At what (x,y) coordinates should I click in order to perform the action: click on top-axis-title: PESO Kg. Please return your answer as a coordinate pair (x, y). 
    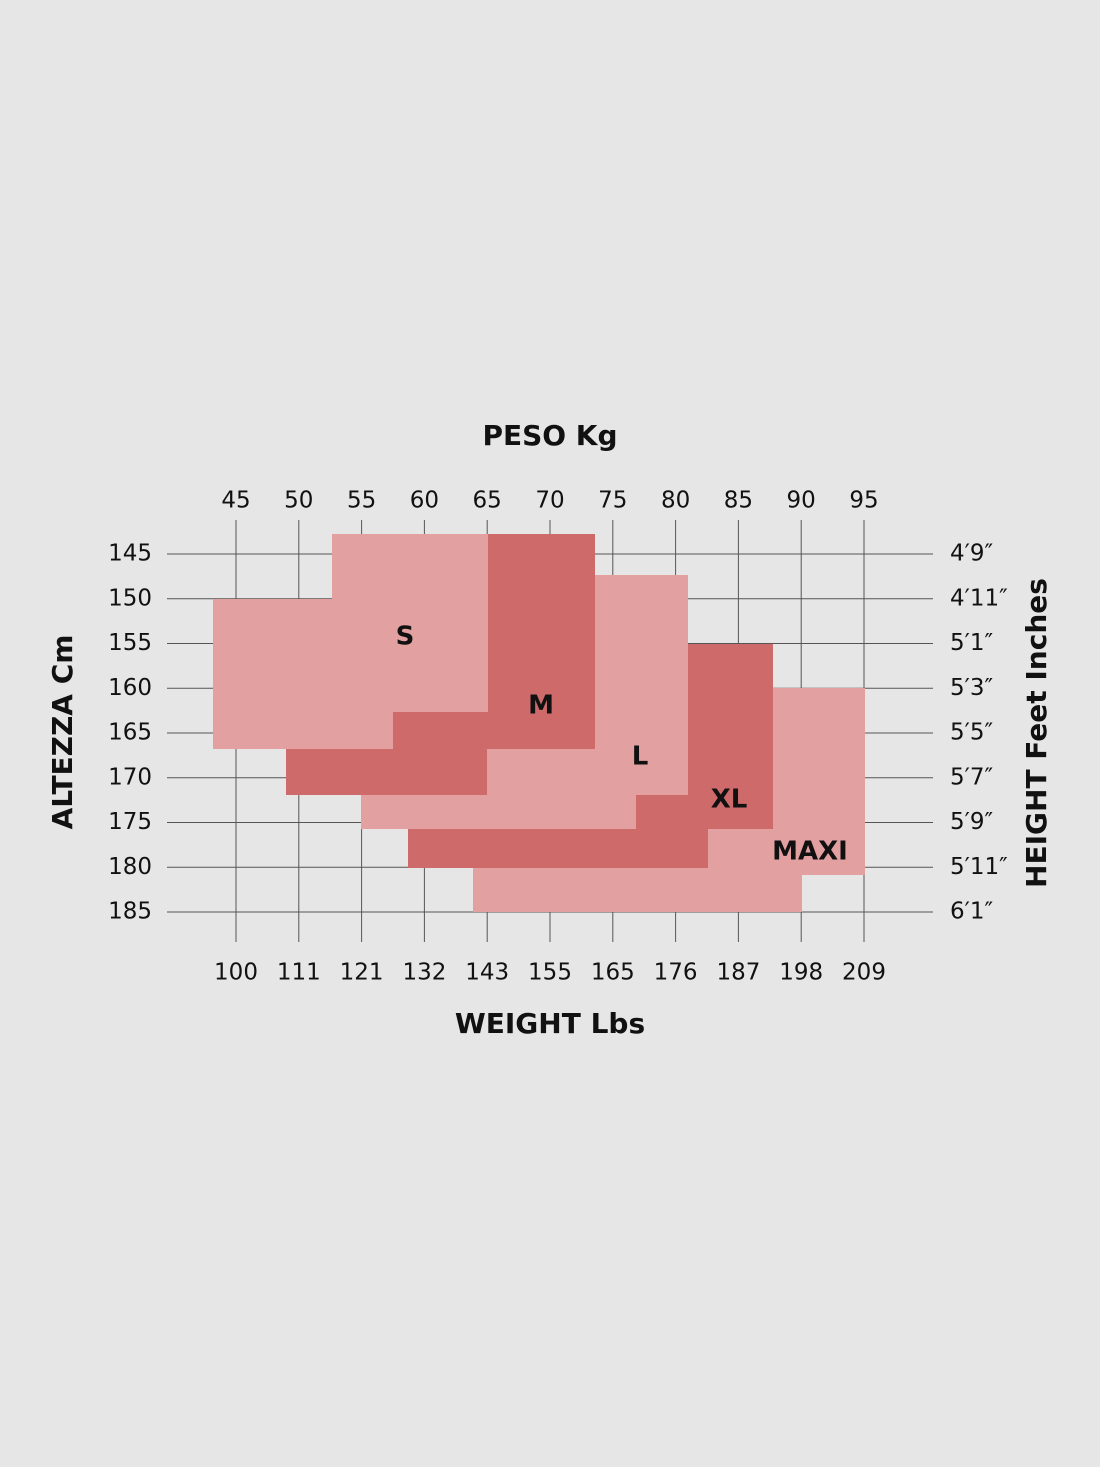
    Looking at the image, I should click on (549, 435).